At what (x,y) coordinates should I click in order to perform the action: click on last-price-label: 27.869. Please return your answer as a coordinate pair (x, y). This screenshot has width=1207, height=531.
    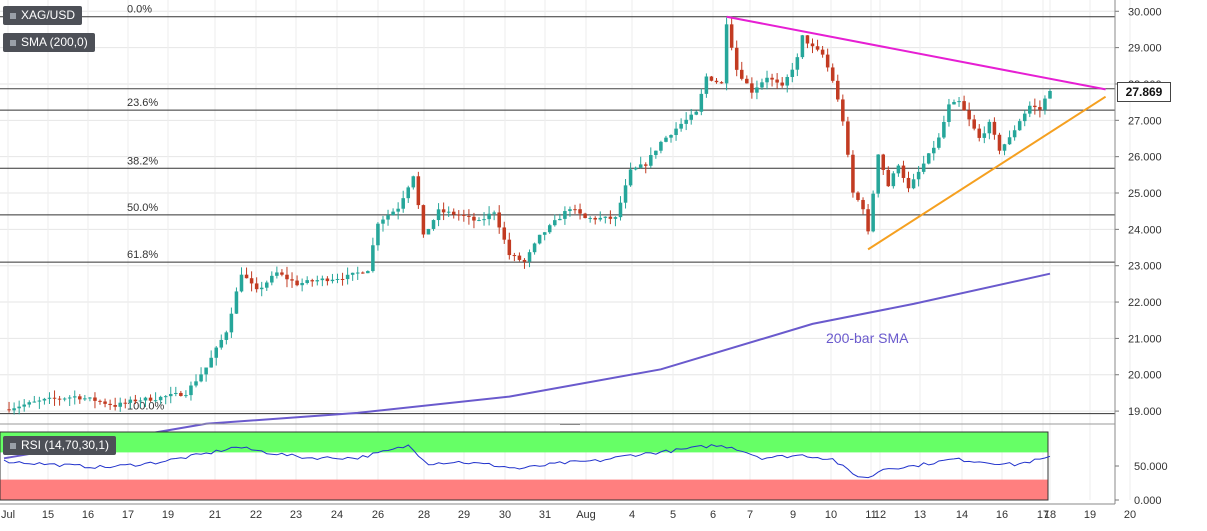
    Looking at the image, I should click on (1144, 92).